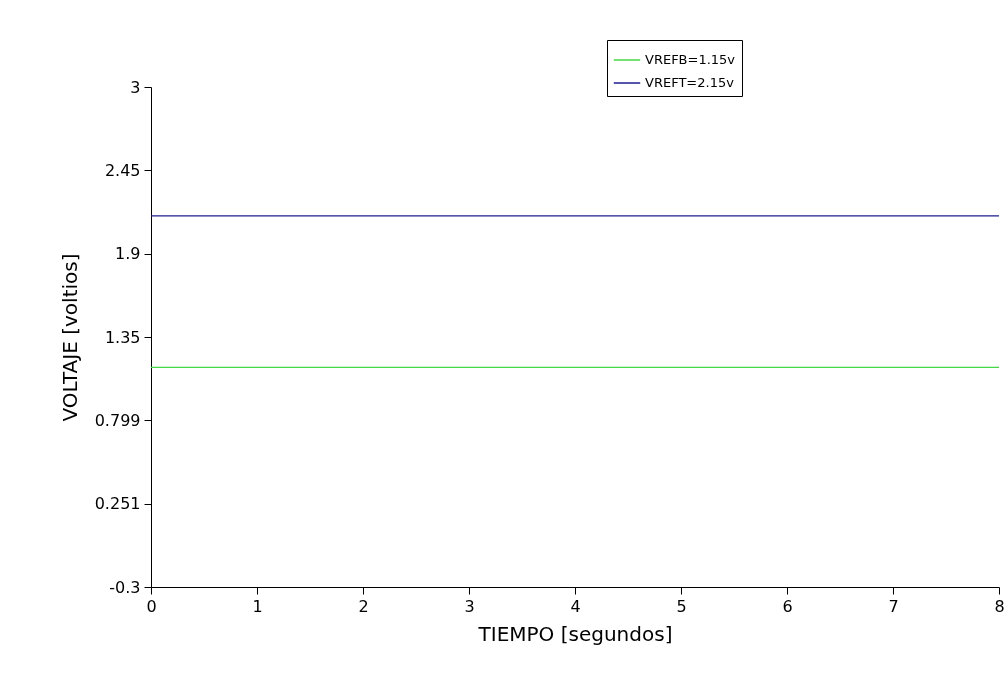  What do you see at coordinates (893, 606) in the screenshot?
I see `x-tick-label: 7` at bounding box center [893, 606].